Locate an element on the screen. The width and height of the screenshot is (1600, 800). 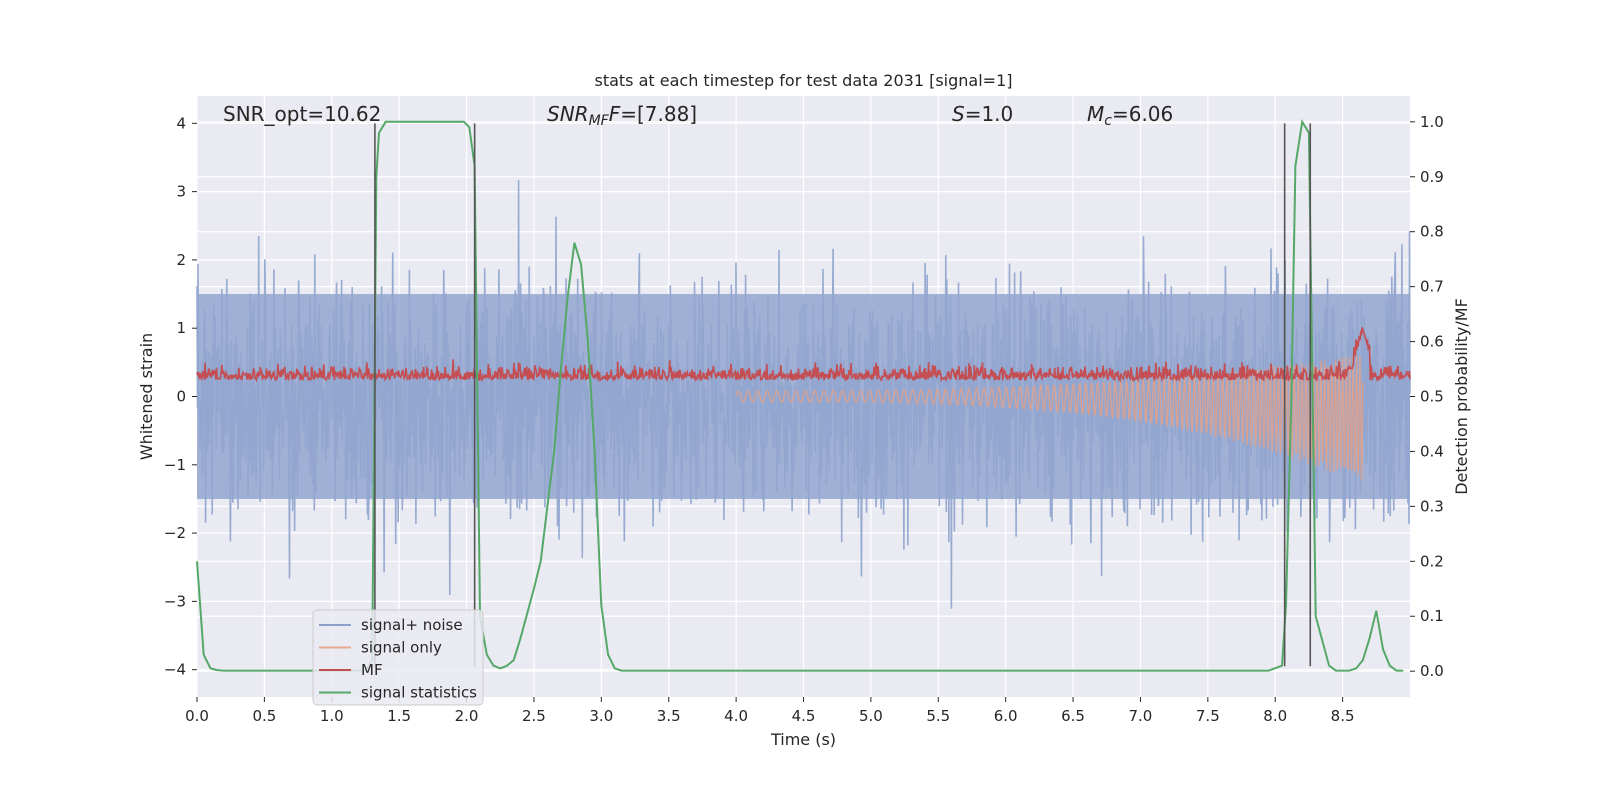
x-tick-label: 4.5 is located at coordinates (804, 716).